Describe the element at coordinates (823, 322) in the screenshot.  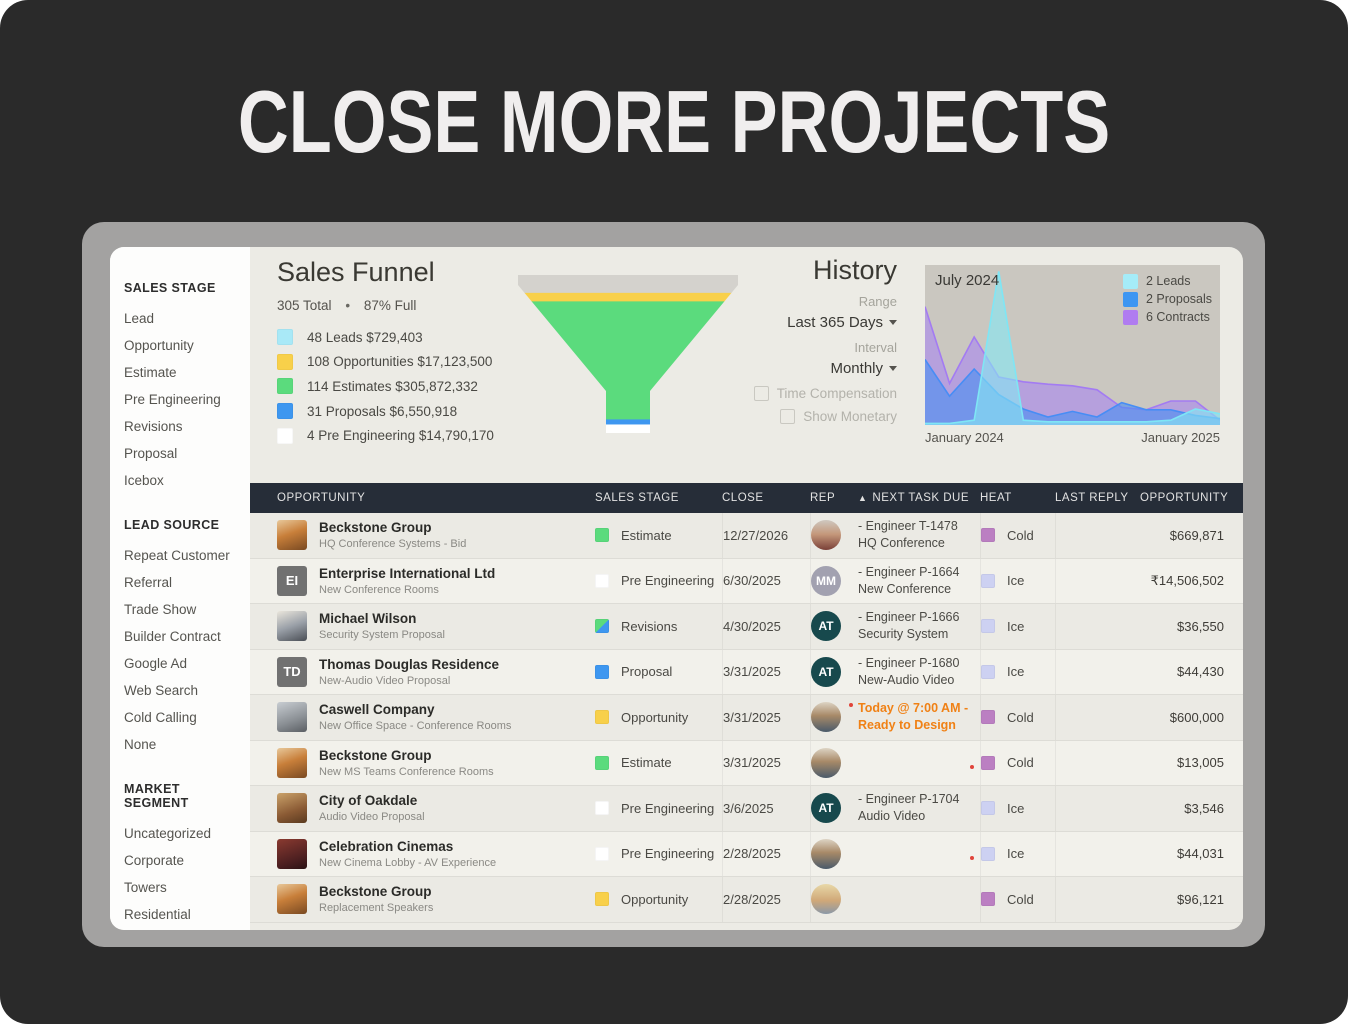
I see `range-dropdown: Last 365 Days` at that location.